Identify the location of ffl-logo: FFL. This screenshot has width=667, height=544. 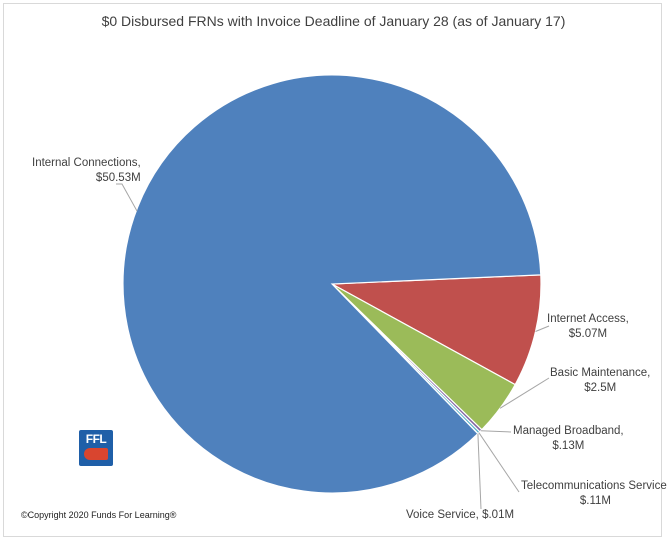
(96, 448).